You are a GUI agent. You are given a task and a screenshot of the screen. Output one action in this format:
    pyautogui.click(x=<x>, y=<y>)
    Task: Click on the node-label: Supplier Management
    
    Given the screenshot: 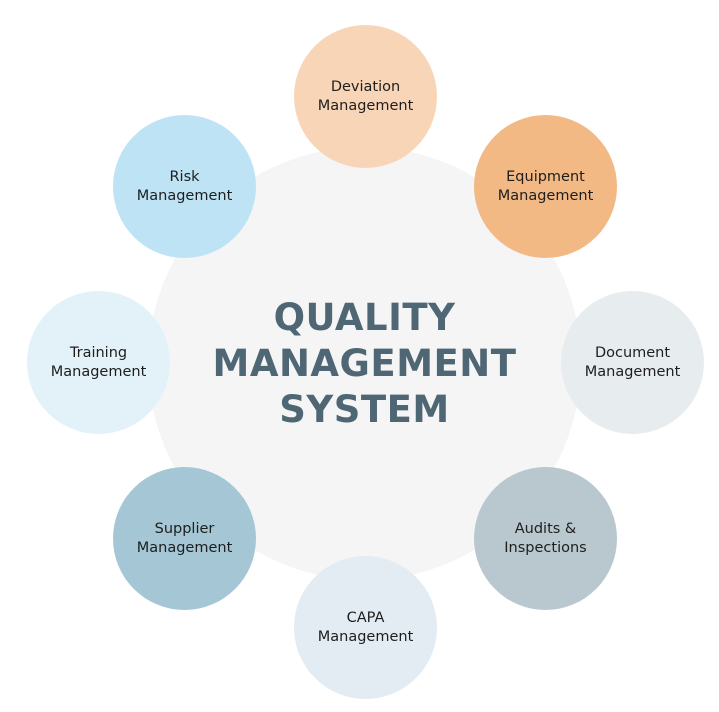 What is the action you would take?
    pyautogui.click(x=185, y=539)
    